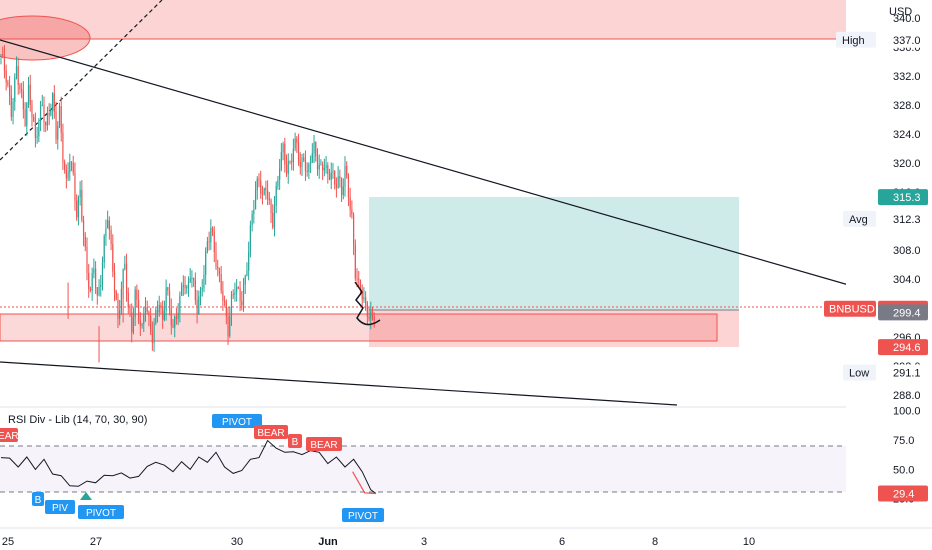 This screenshot has height=550, width=932. Describe the element at coordinates (749, 542) in the screenshot. I see `time-label: 10` at that location.